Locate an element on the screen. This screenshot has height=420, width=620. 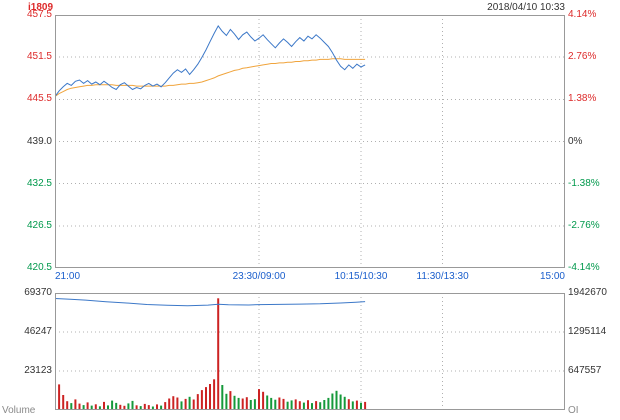
volume-panel-label: Volume is located at coordinates (19, 410).